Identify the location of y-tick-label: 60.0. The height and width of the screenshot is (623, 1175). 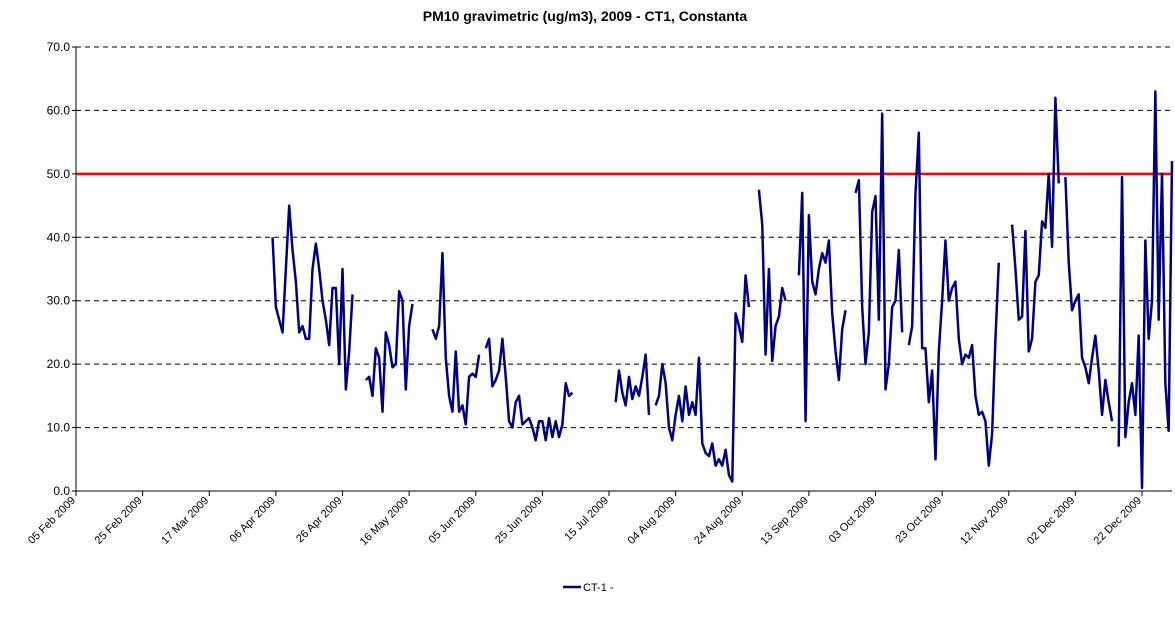
(59, 110).